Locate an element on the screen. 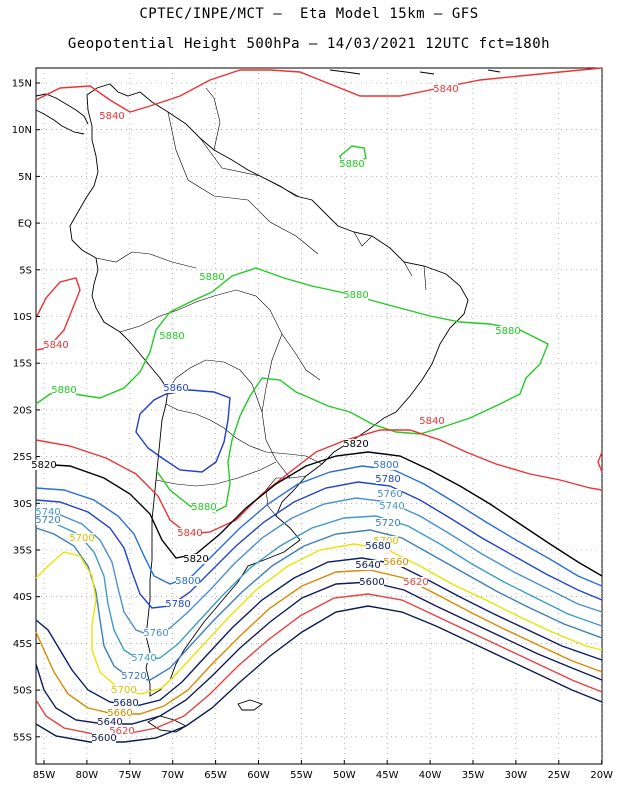 This screenshot has height=800, width=618. contour-5860-loop is located at coordinates (183, 431).